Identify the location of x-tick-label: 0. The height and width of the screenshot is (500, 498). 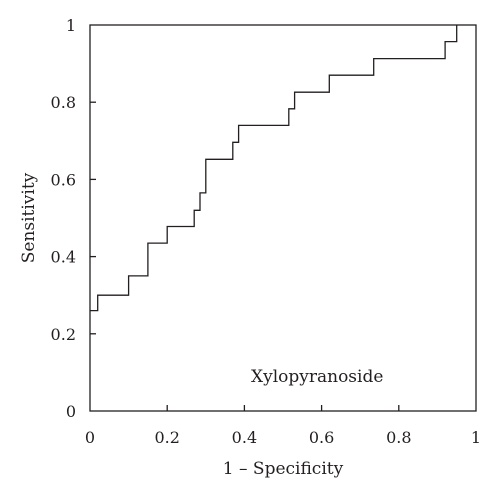
(90, 437).